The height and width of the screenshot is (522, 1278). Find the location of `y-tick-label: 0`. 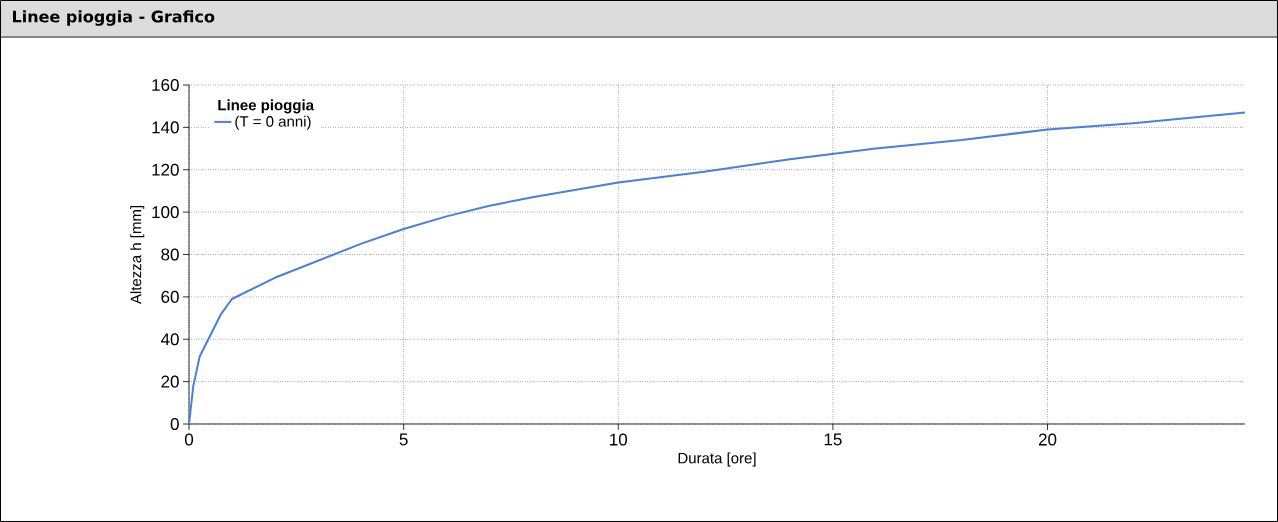

y-tick-label: 0 is located at coordinates (174, 424).